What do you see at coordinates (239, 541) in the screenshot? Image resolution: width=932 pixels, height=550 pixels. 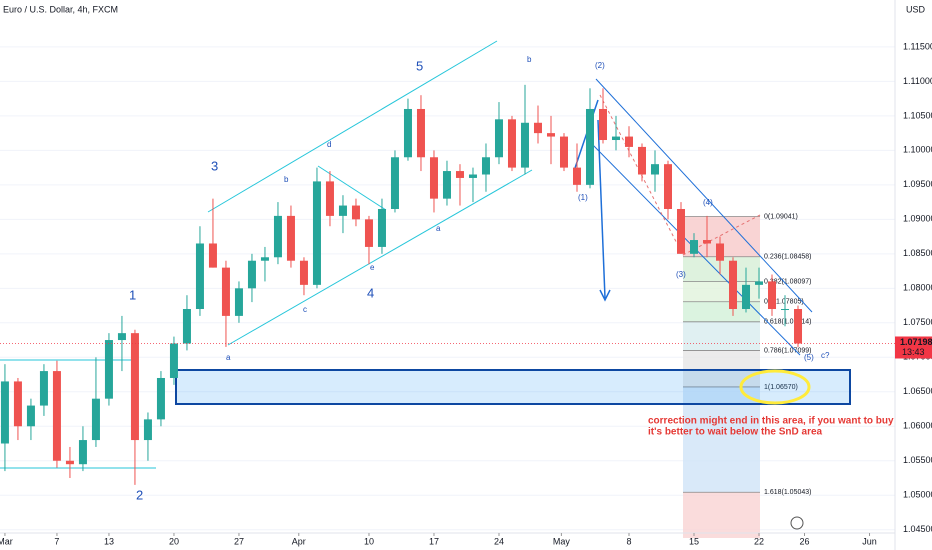 I see `x-tick-label: 27` at bounding box center [239, 541].